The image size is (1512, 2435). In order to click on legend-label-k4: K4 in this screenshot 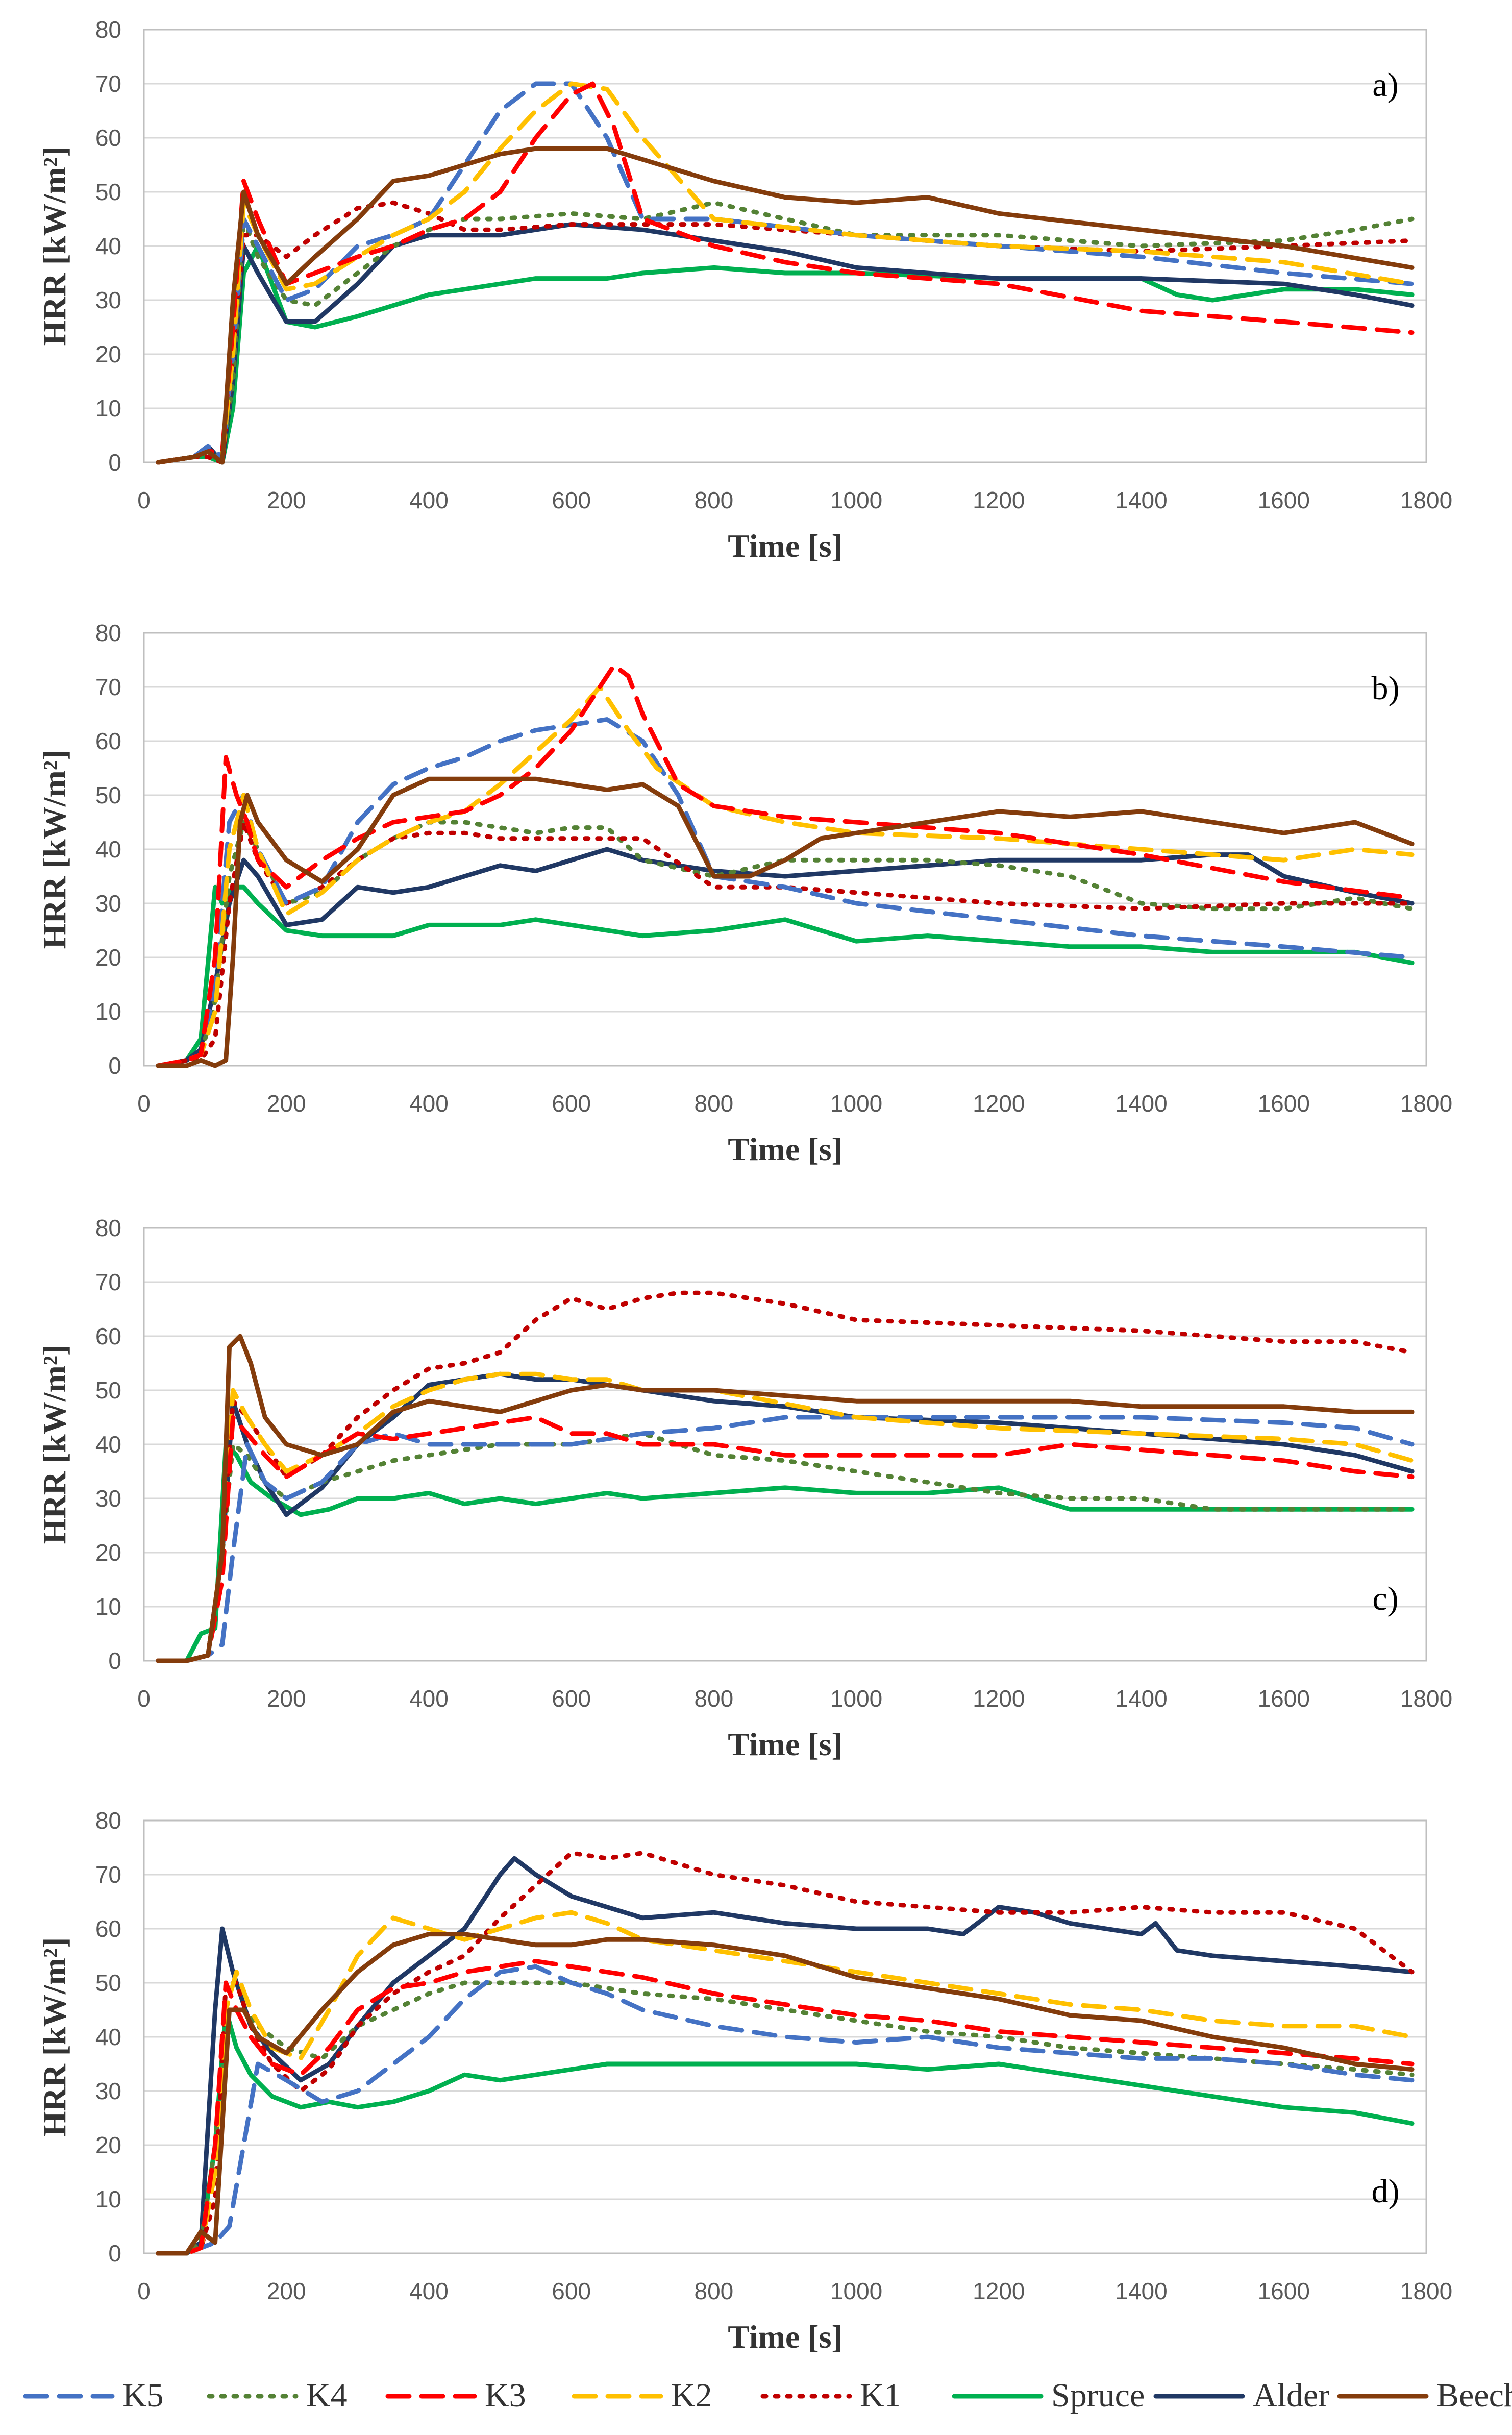, I will do `click(327, 2395)`.